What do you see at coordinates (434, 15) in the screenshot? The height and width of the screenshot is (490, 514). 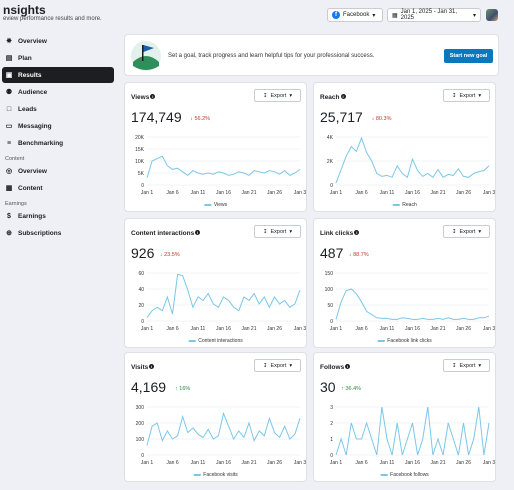 I see `date-range-picker: ▦ Jan 1, 2025 - Jan 31, 2025 ▾` at bounding box center [434, 15].